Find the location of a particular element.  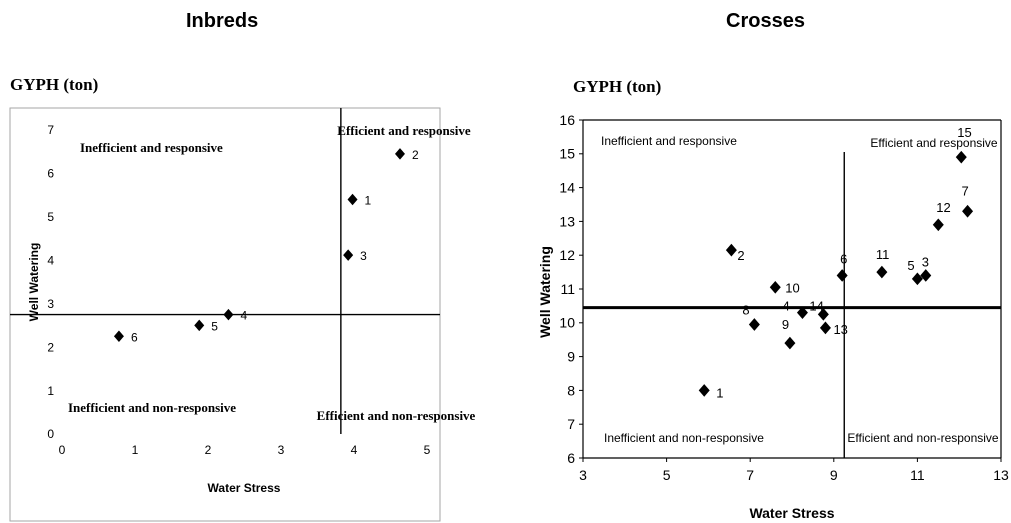

crosses-y-tick-label: 6 is located at coordinates (571, 458).